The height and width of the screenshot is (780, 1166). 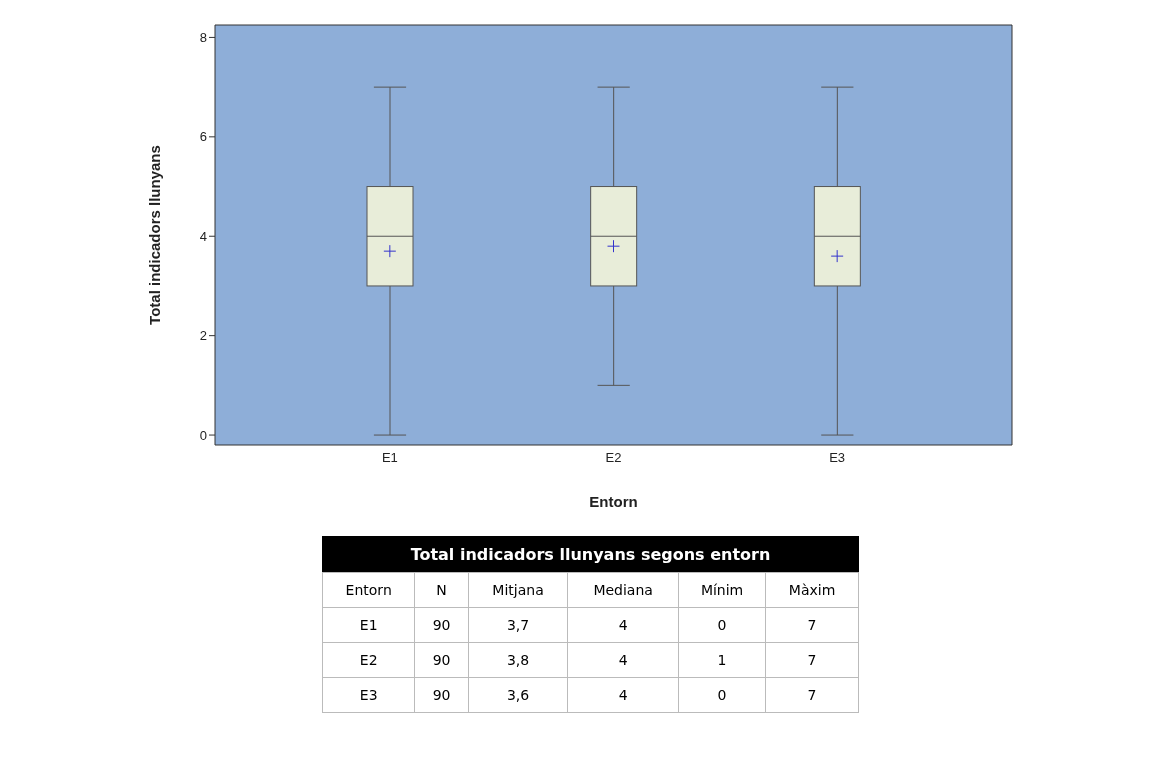 I want to click on data-label: 3,6, so click(x=518, y=695).